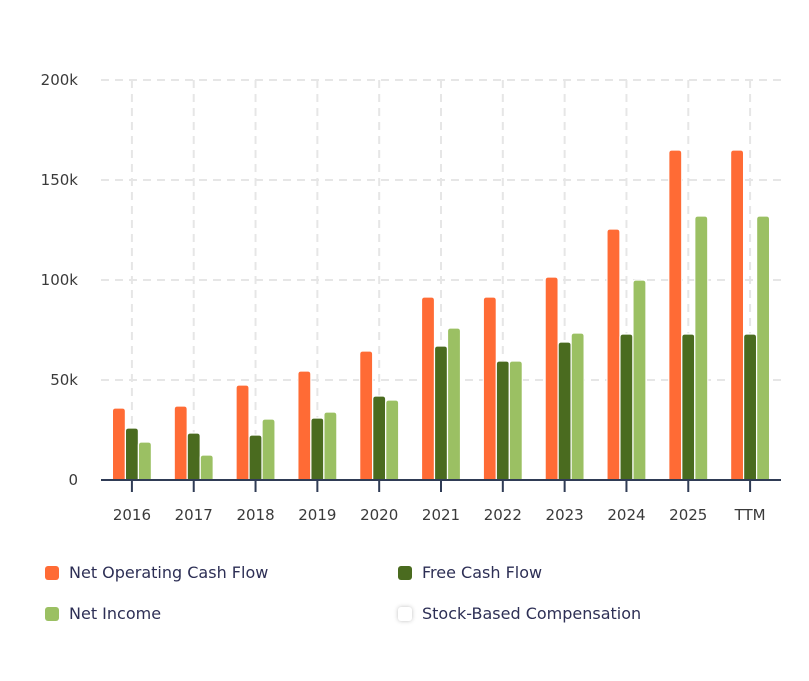 Image resolution: width=809 pixels, height=681 pixels. What do you see at coordinates (701, 348) in the screenshot?
I see `bar-net-income-2025` at bounding box center [701, 348].